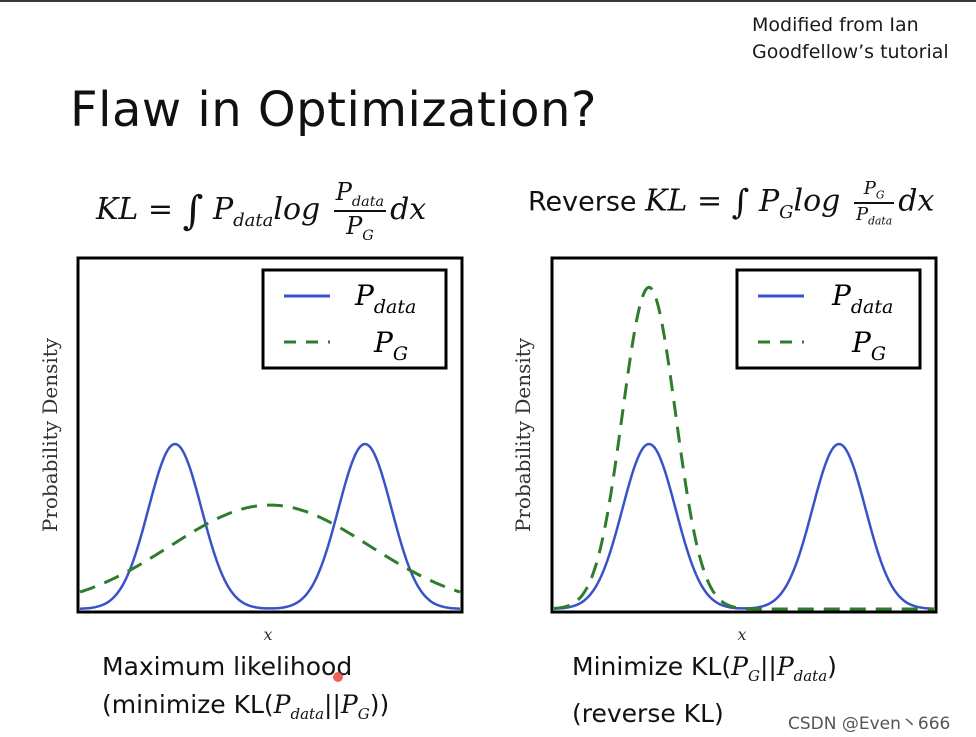 The height and width of the screenshot is (737, 976). What do you see at coordinates (267, 634) in the screenshot?
I see `left-xlabel: x` at bounding box center [267, 634].